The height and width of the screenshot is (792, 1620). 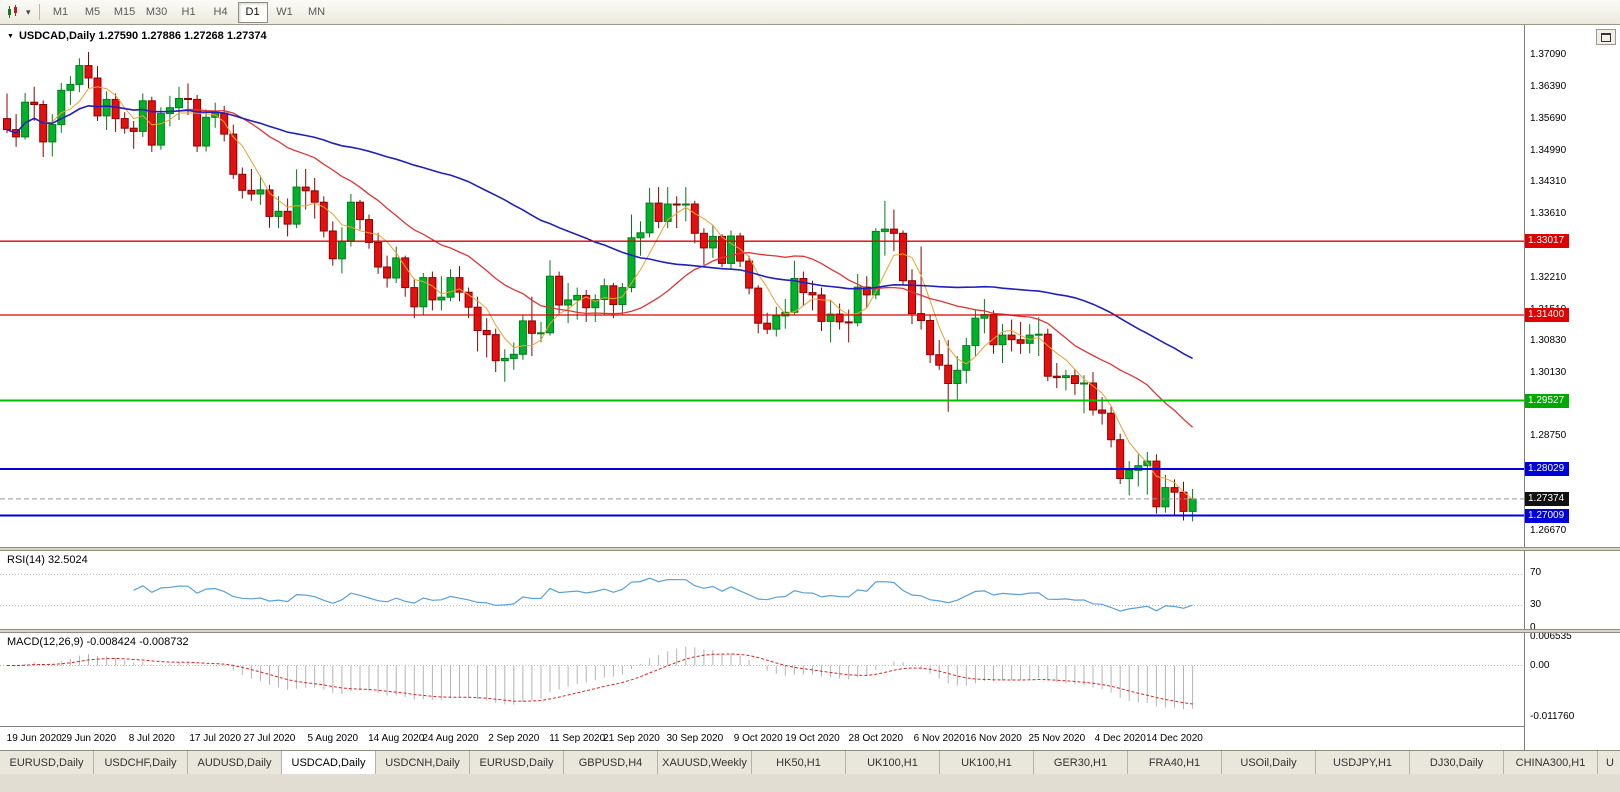 What do you see at coordinates (1547, 315) in the screenshot?
I see `price-line-badge: 1.31400` at bounding box center [1547, 315].